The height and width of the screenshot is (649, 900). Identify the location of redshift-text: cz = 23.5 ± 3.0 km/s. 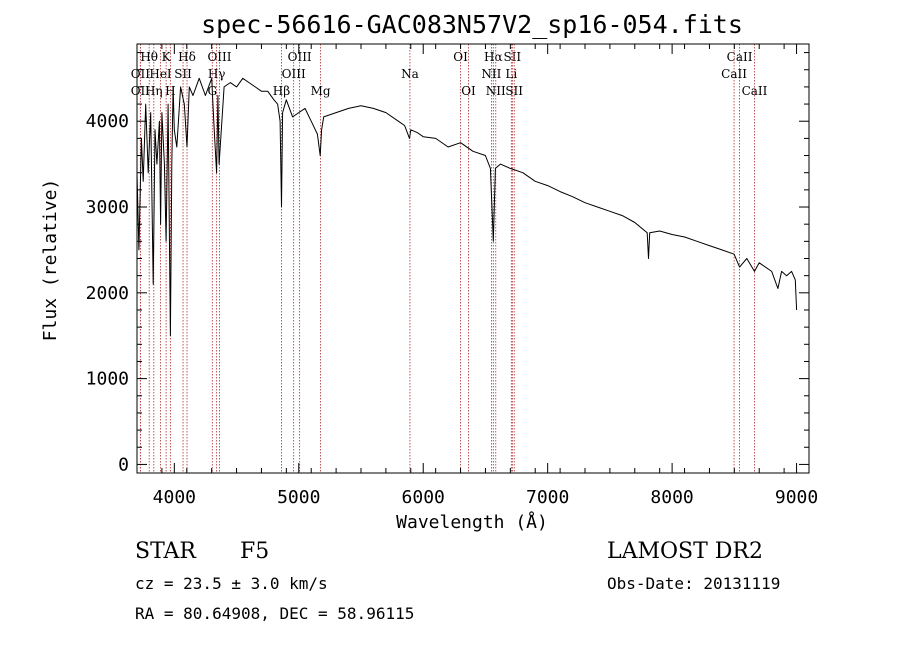
(231, 583).